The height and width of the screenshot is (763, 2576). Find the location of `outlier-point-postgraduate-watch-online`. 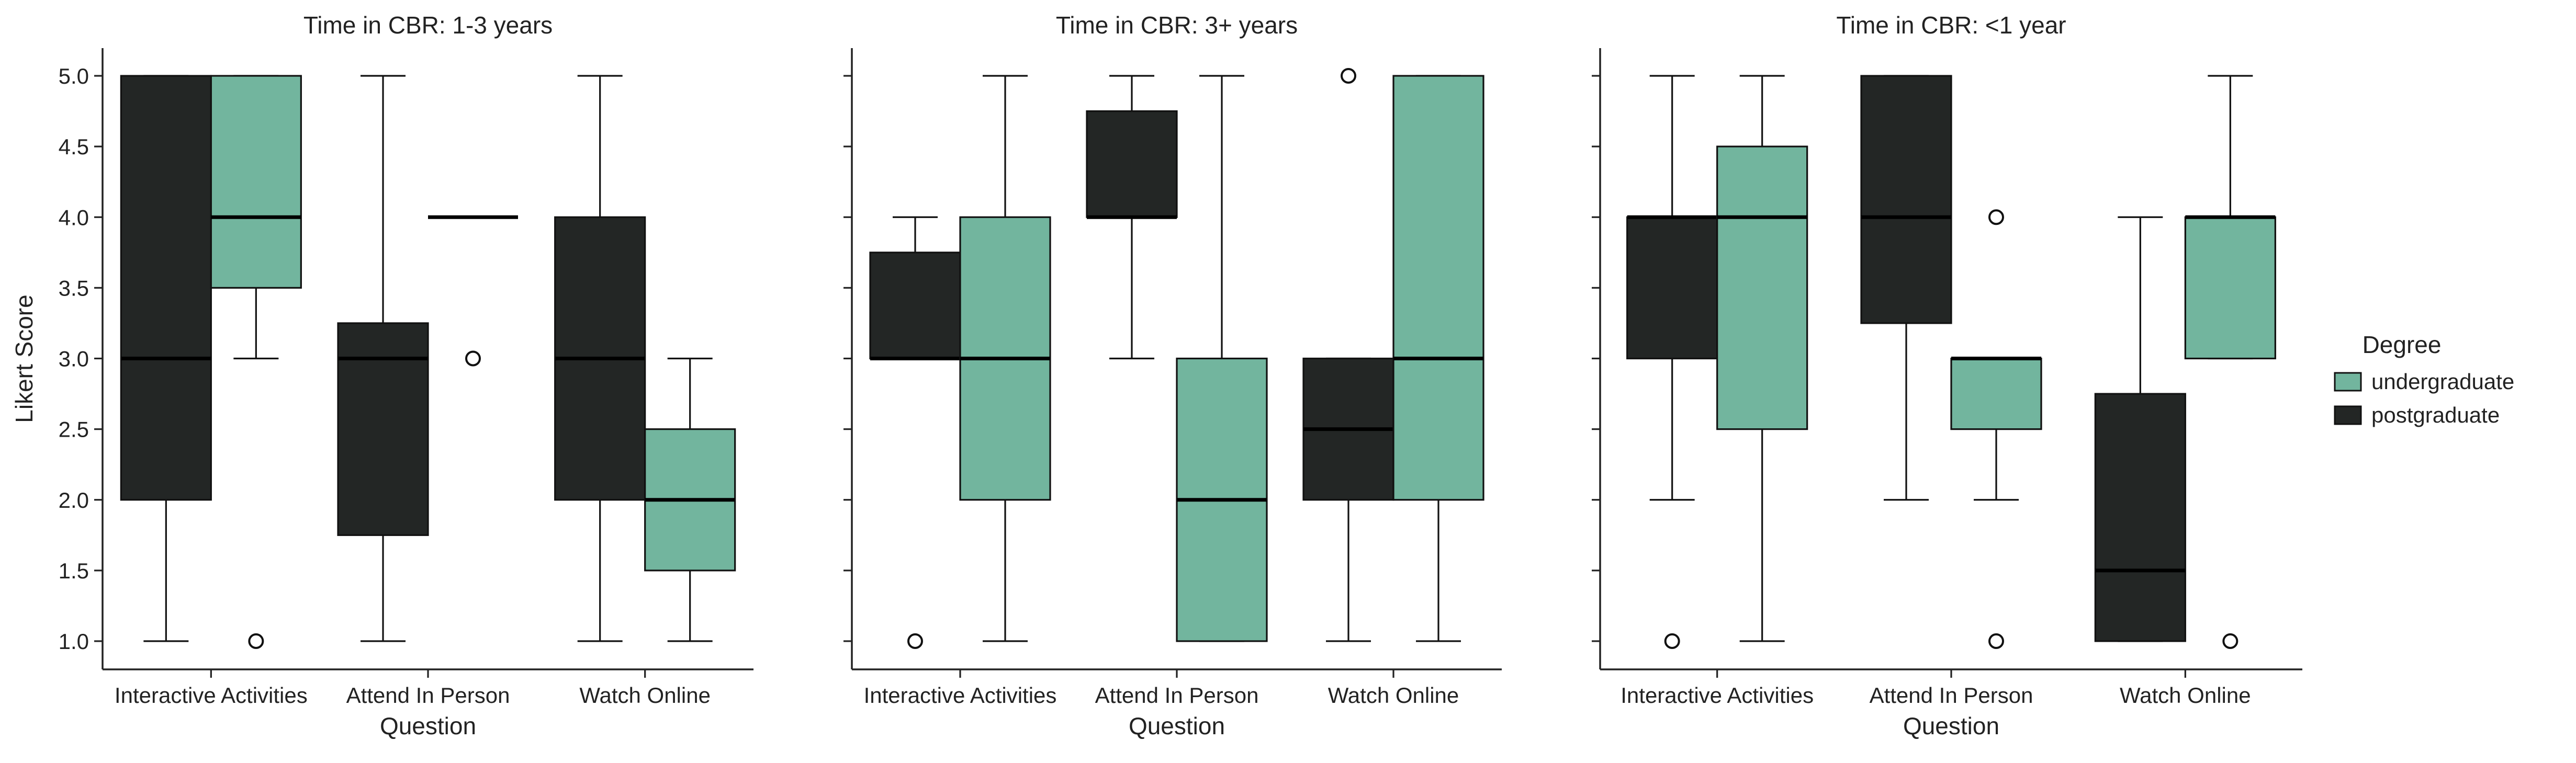

outlier-point-postgraduate-watch-online is located at coordinates (1348, 76).